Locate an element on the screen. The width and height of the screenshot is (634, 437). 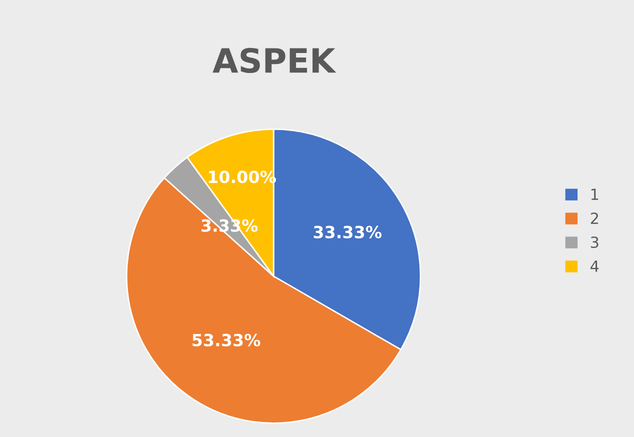
chart-title: ASPEK is located at coordinates (274, 61).